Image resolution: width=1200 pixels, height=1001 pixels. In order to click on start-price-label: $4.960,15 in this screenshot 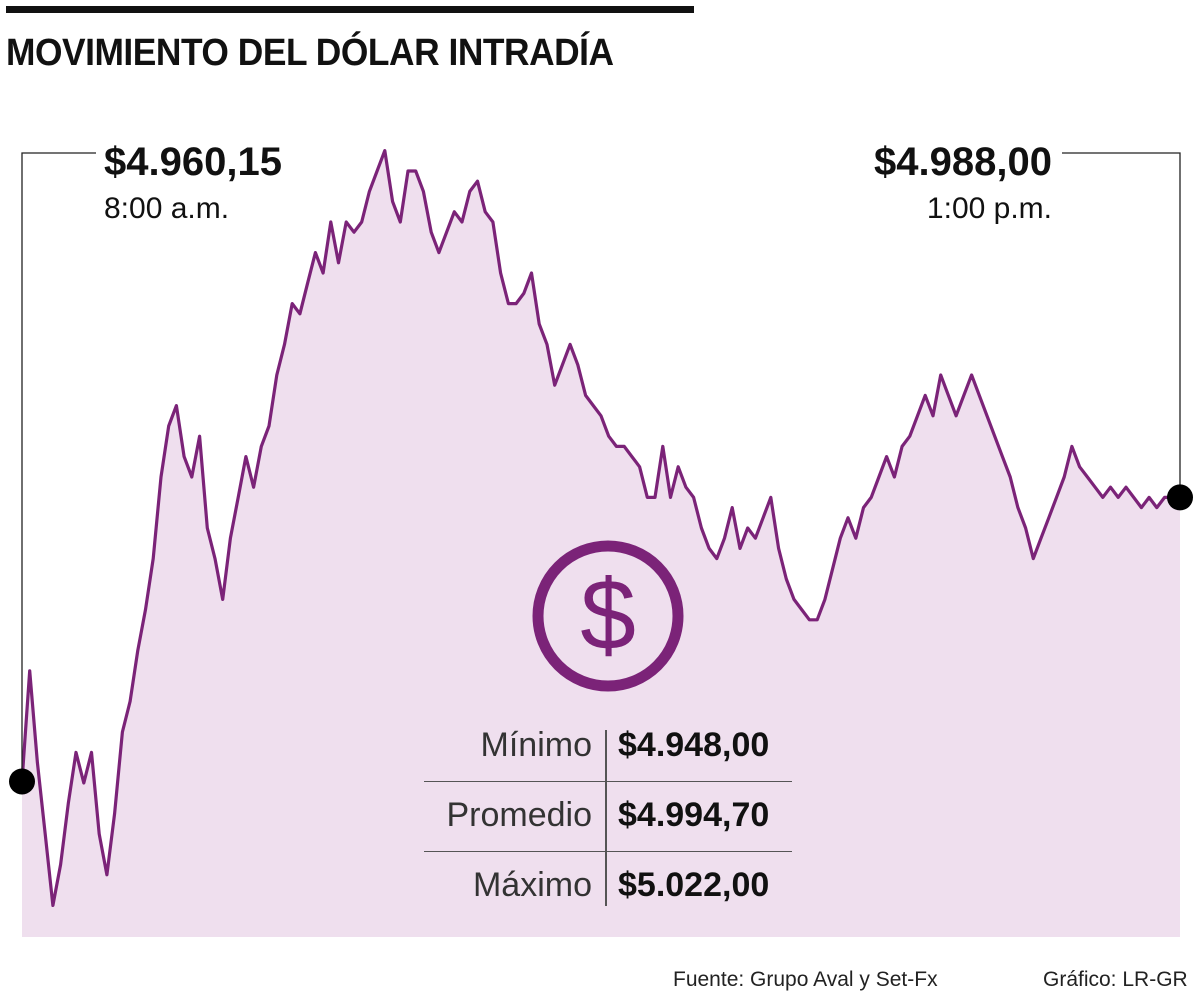, I will do `click(193, 162)`.